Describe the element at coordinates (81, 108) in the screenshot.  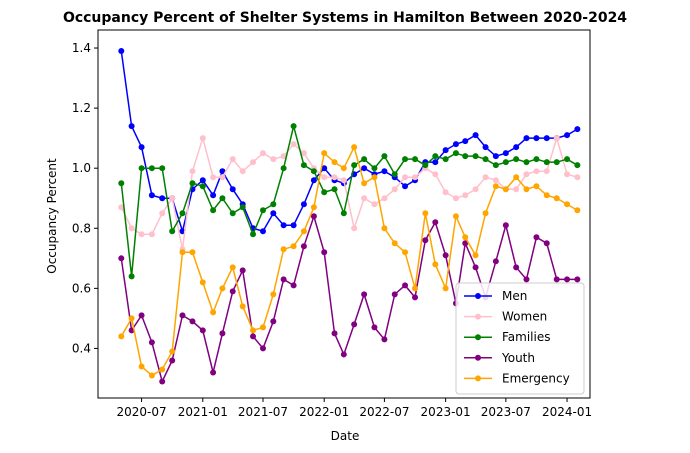
I see `y-tick-label: 1.2` at that location.